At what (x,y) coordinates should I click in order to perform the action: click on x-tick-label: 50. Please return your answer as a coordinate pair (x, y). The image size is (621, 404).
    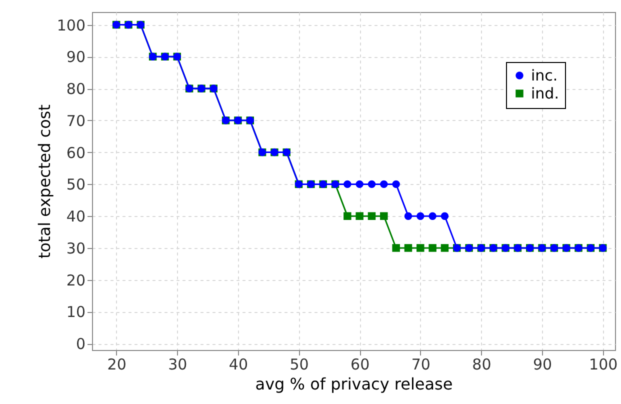
    Looking at the image, I should click on (299, 365).